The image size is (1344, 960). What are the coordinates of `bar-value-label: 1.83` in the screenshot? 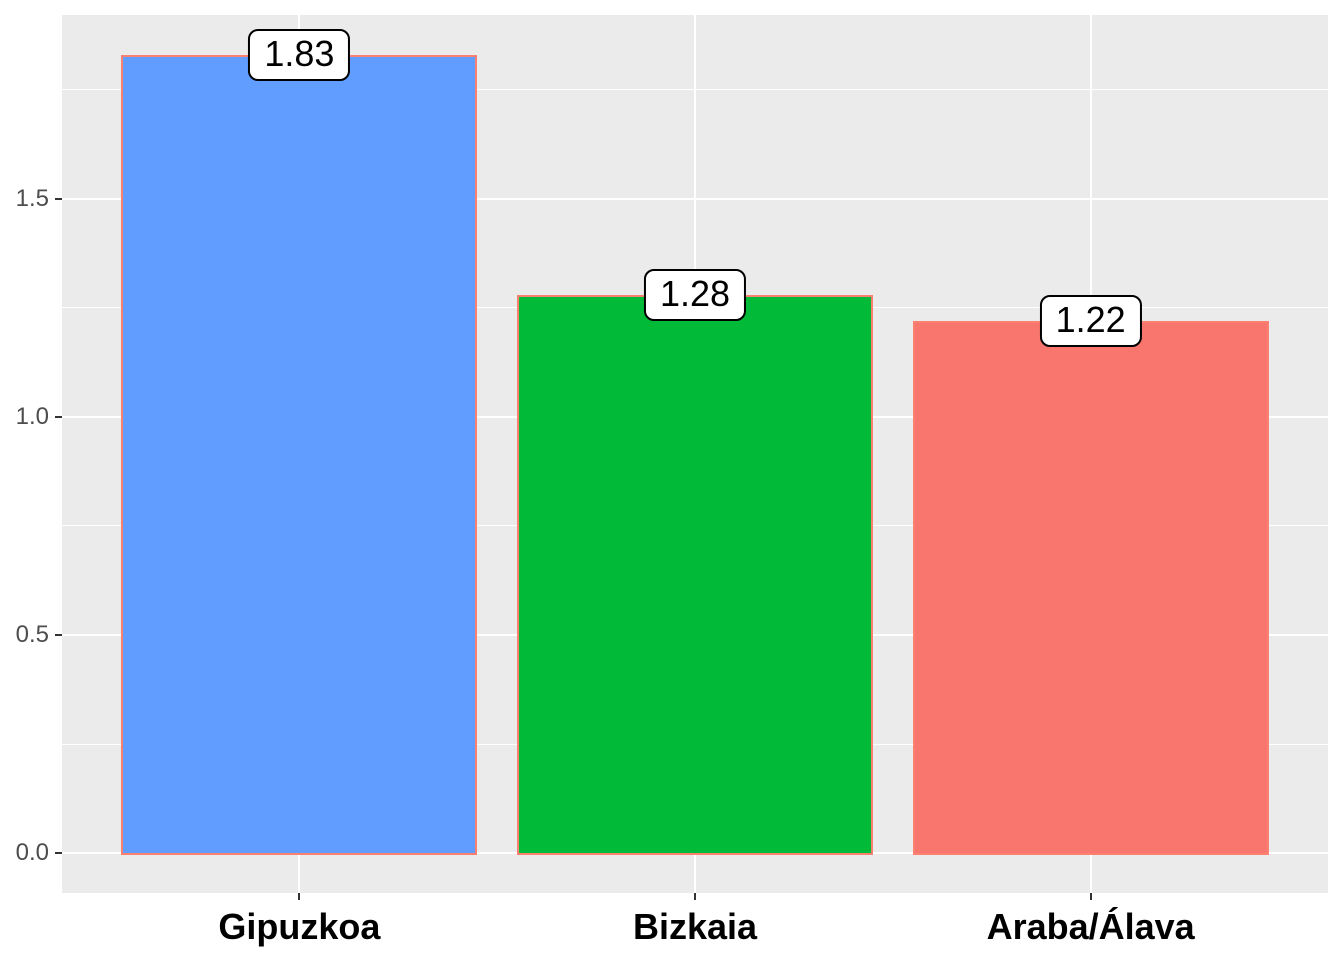 It's located at (299, 54).